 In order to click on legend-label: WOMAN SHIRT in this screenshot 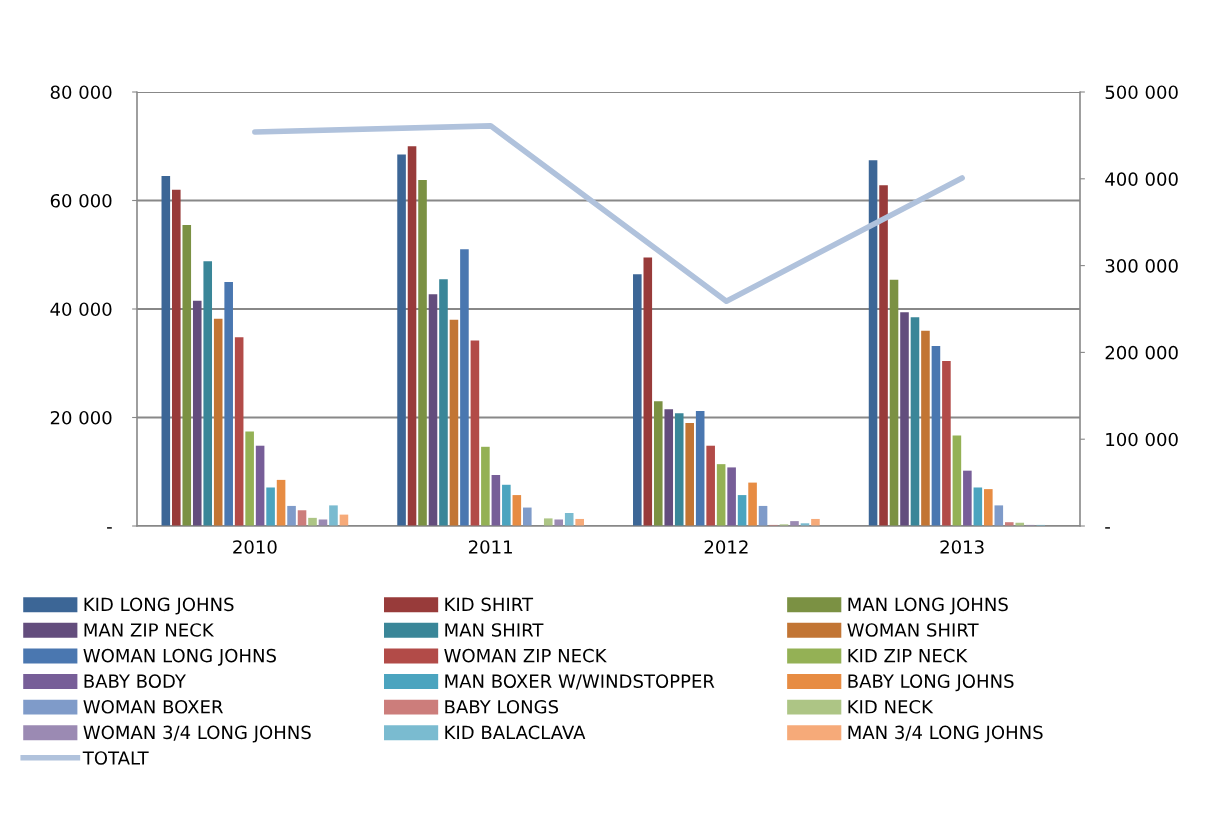, I will do `click(913, 630)`.